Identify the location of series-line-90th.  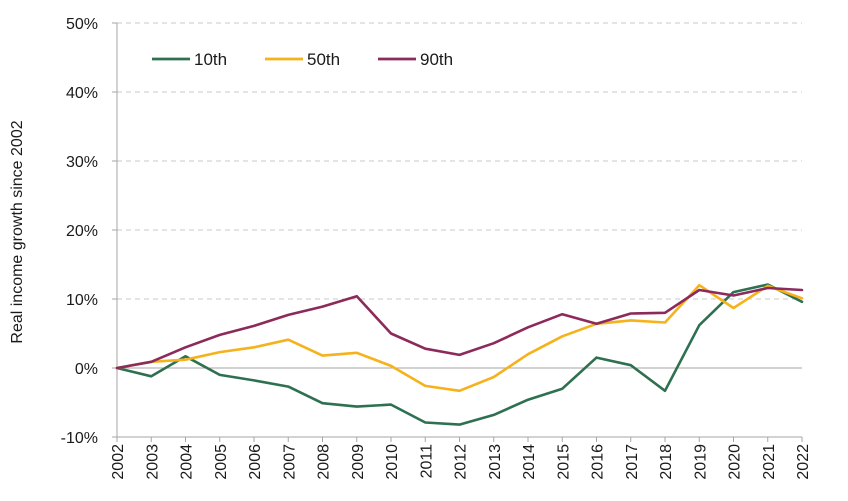
(459, 328).